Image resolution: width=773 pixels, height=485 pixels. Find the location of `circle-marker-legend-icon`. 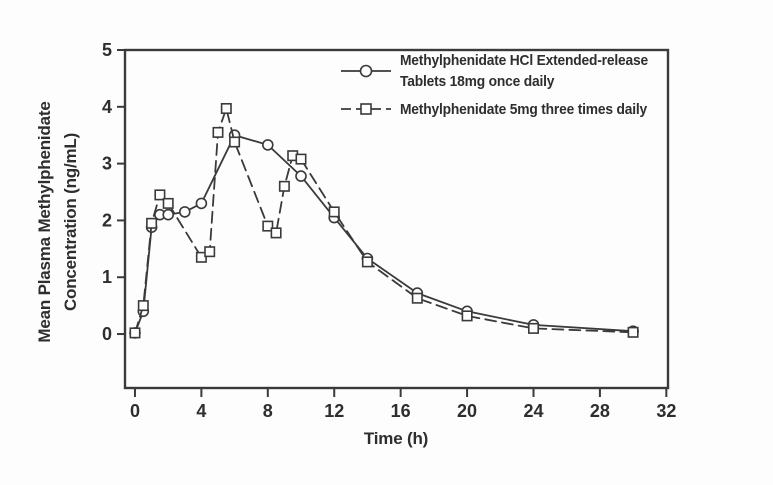

circle-marker-legend-icon is located at coordinates (366, 71).